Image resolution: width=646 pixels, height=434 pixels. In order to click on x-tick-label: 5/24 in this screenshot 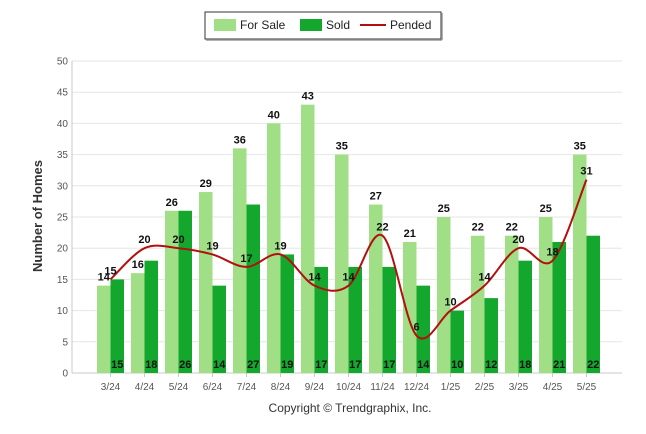, I will do `click(179, 387)`.